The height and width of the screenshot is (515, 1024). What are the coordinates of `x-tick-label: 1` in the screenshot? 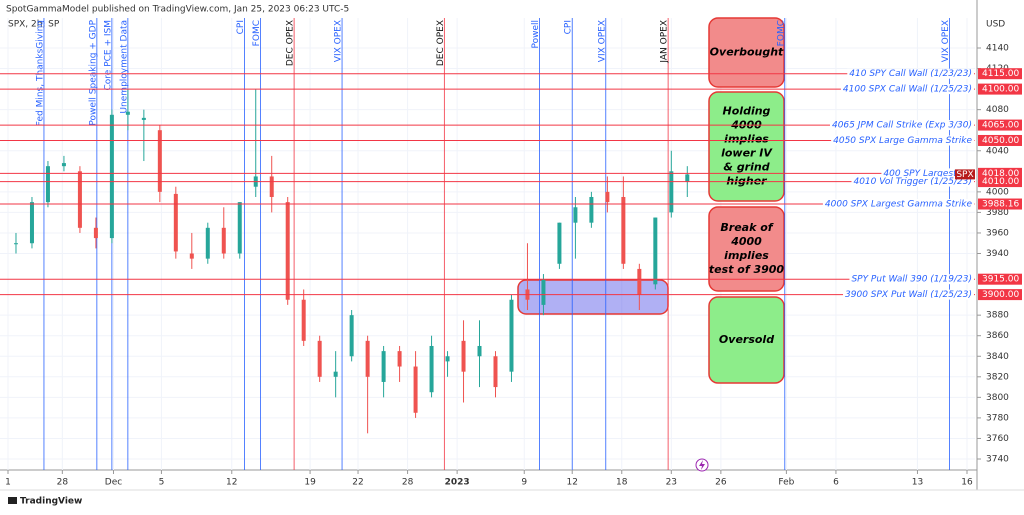 It's located at (8, 483).